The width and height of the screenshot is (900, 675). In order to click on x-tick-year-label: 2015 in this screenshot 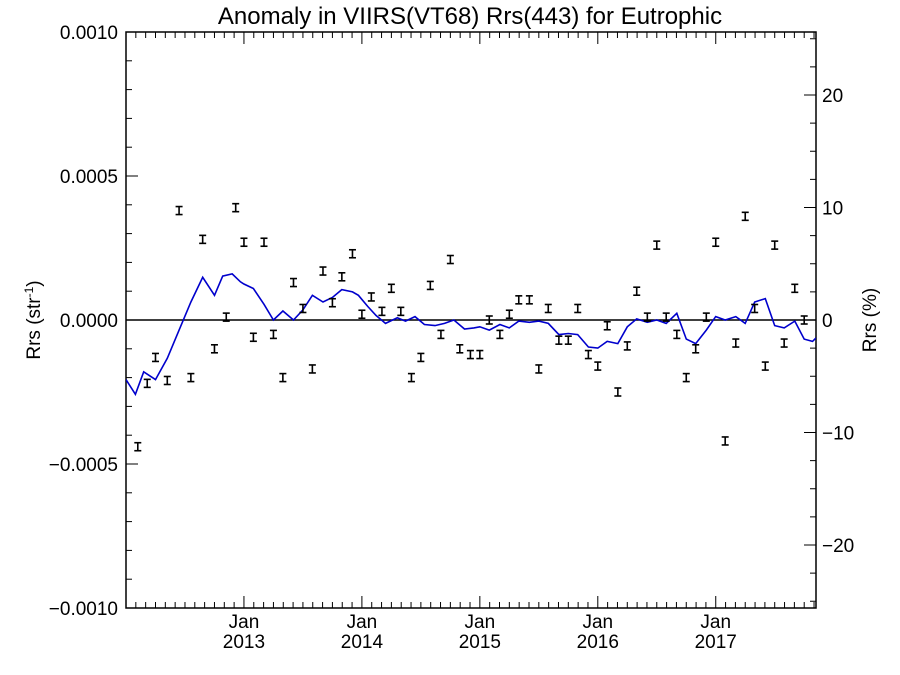, I will do `click(480, 642)`.